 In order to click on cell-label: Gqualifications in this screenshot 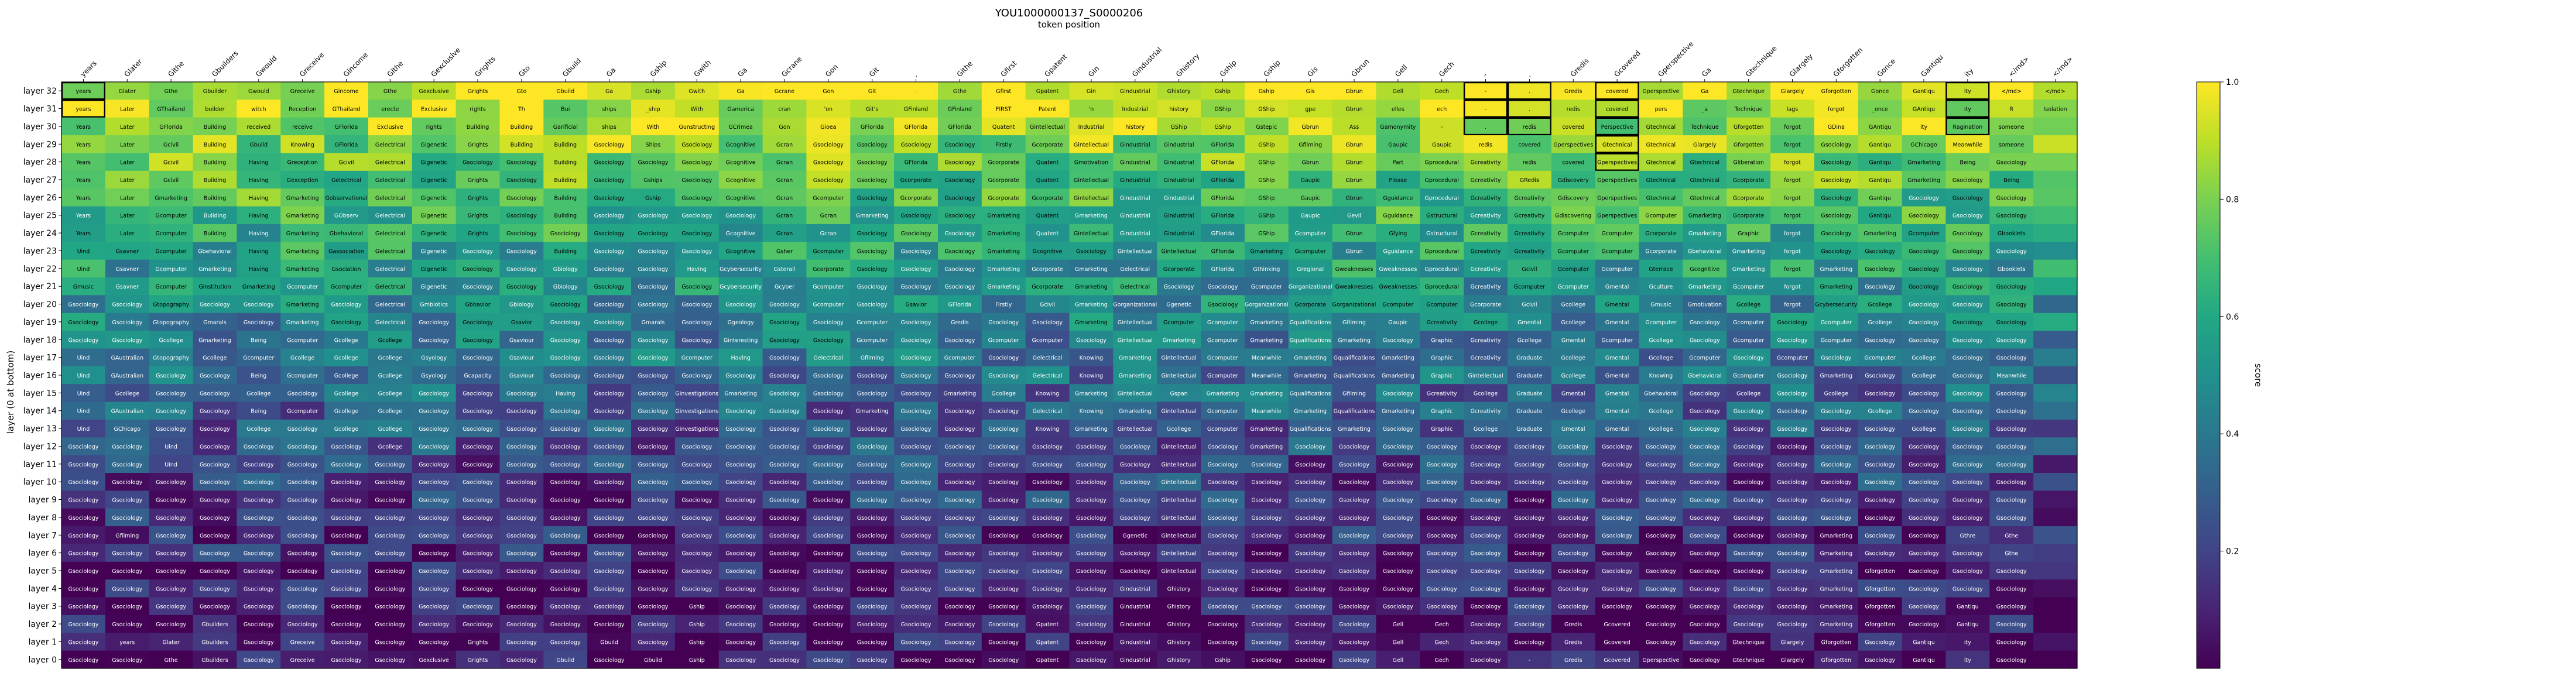, I will do `click(1311, 393)`.